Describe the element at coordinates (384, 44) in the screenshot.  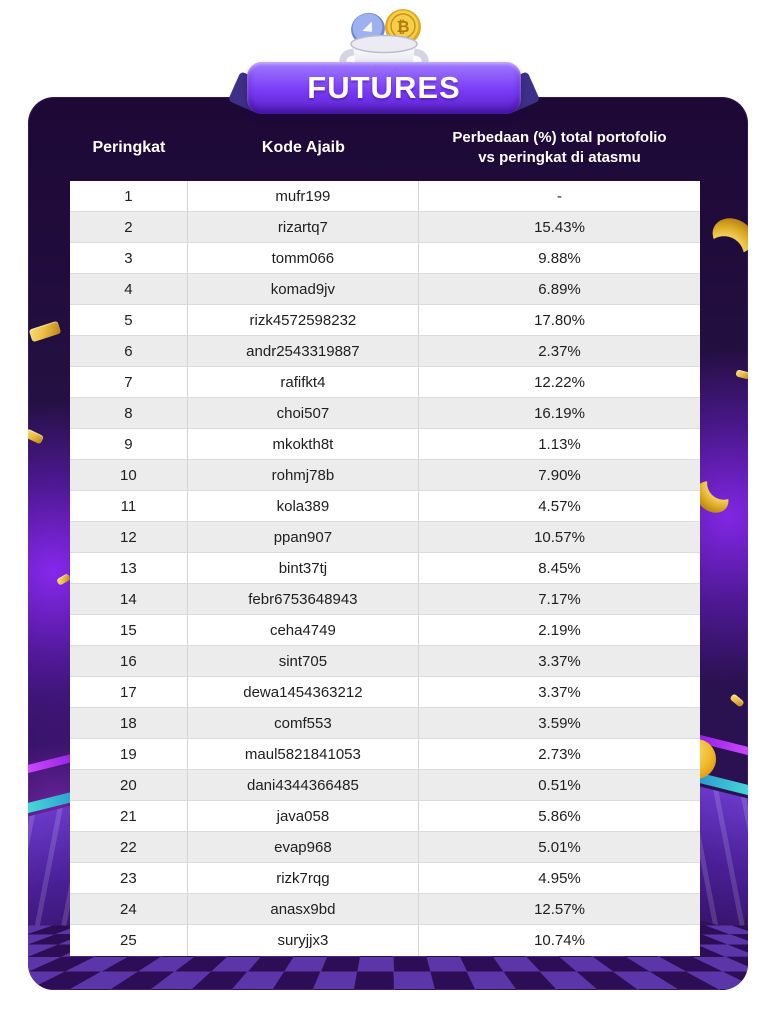
I see `trophy-rim` at that location.